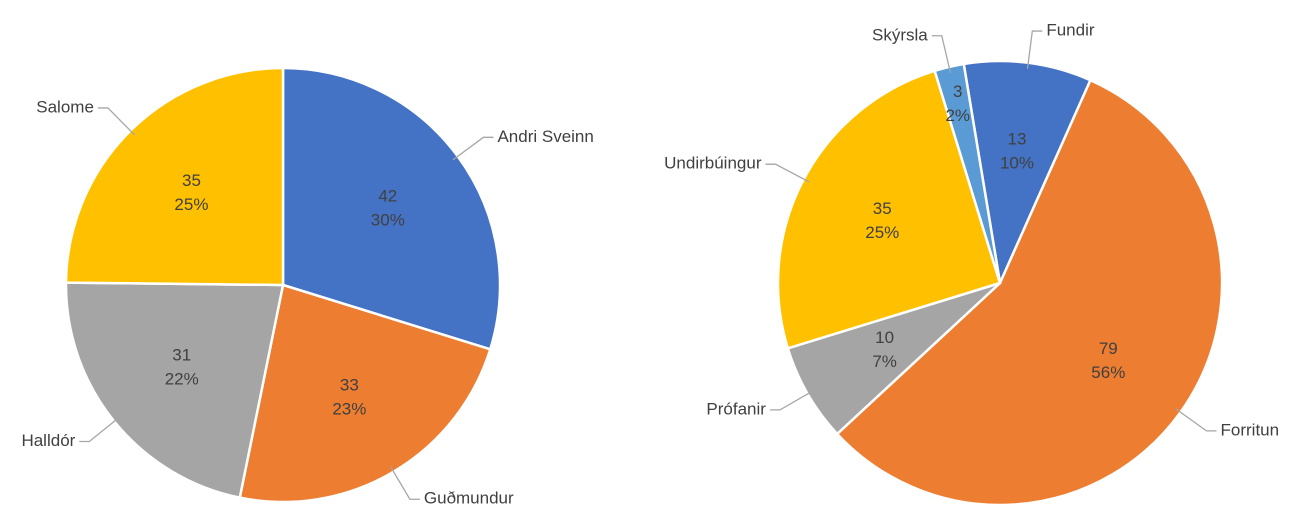  I want to click on value-label: 10, so click(884, 337).